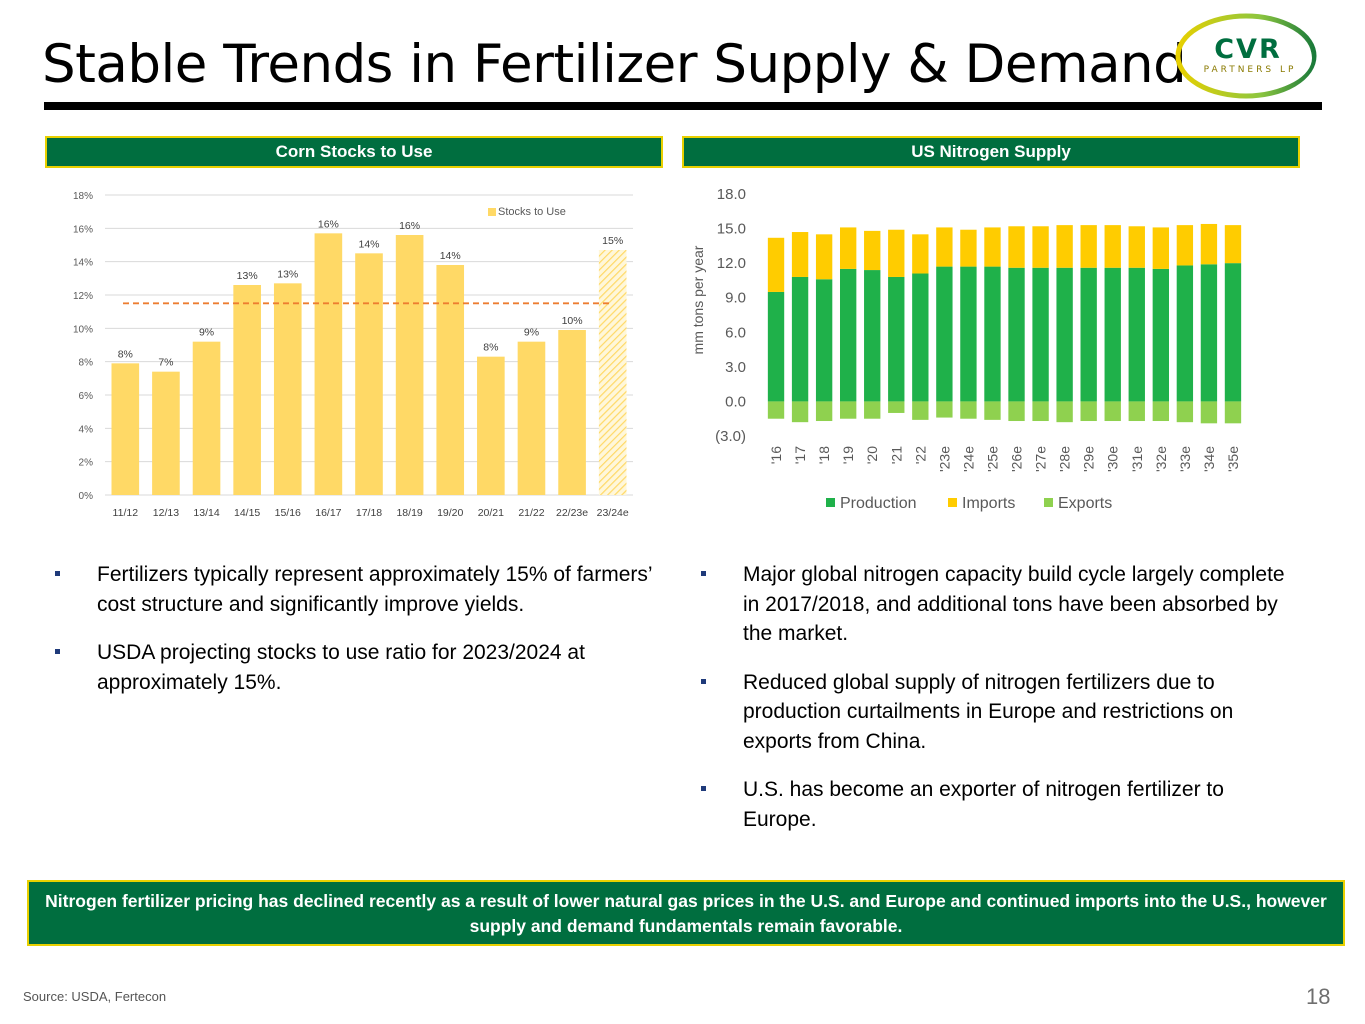 Image resolution: width=1365 pixels, height=1024 pixels. What do you see at coordinates (287, 274) in the screenshot?
I see `data-label: 13%` at bounding box center [287, 274].